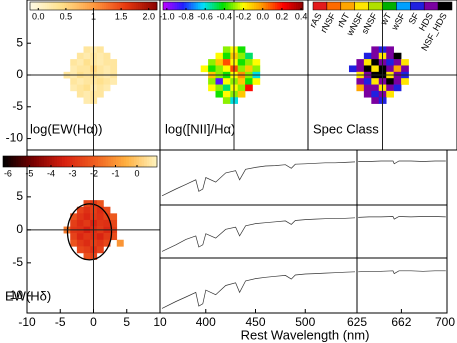 The height and width of the screenshot is (343, 457). Describe the element at coordinates (72, 173) in the screenshot. I see `colorbar-tick-label: -3` at that location.